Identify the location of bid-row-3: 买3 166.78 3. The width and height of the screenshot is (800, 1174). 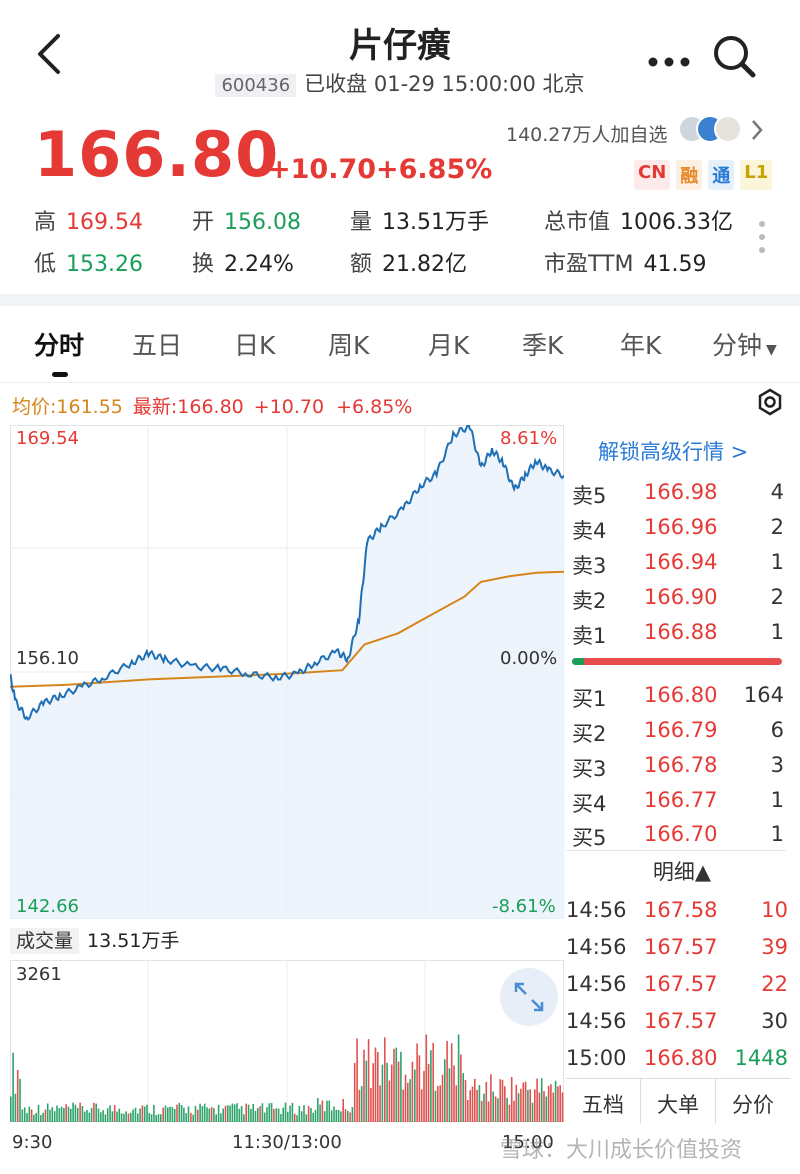
(678, 767).